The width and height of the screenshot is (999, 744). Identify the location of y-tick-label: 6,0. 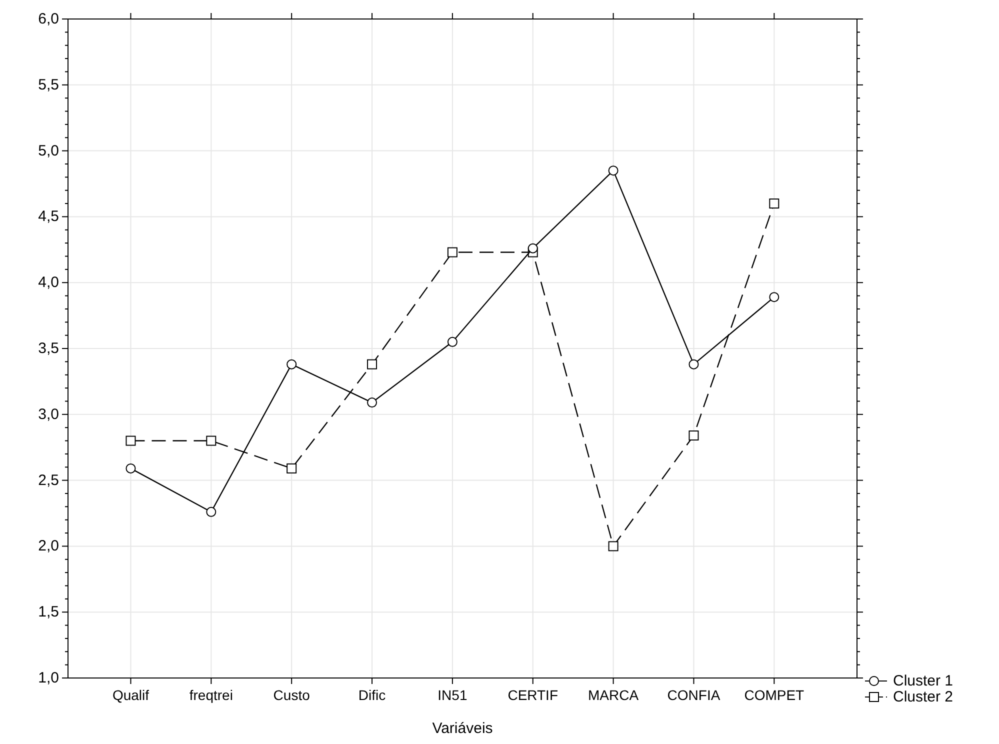
(48, 19).